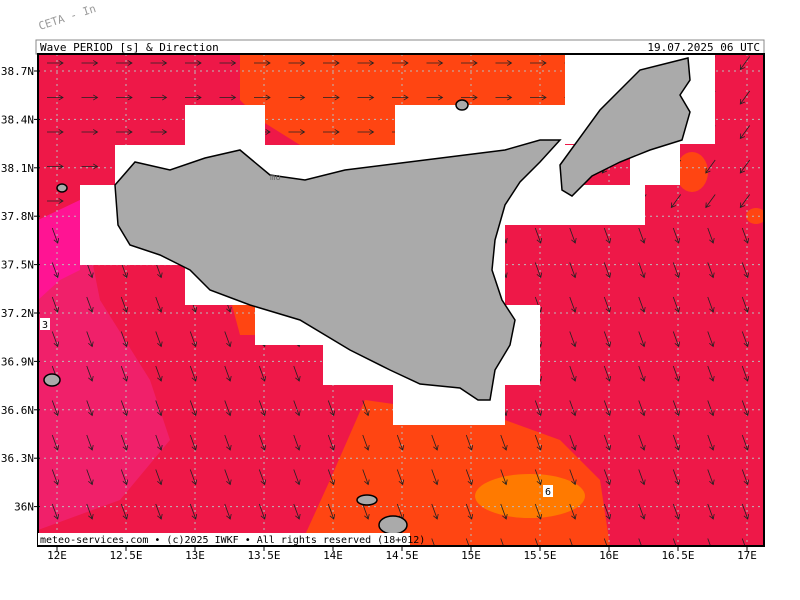 The image size is (800, 600). Describe the element at coordinates (17, 458) in the screenshot. I see `lat-label: 36.3N` at that location.